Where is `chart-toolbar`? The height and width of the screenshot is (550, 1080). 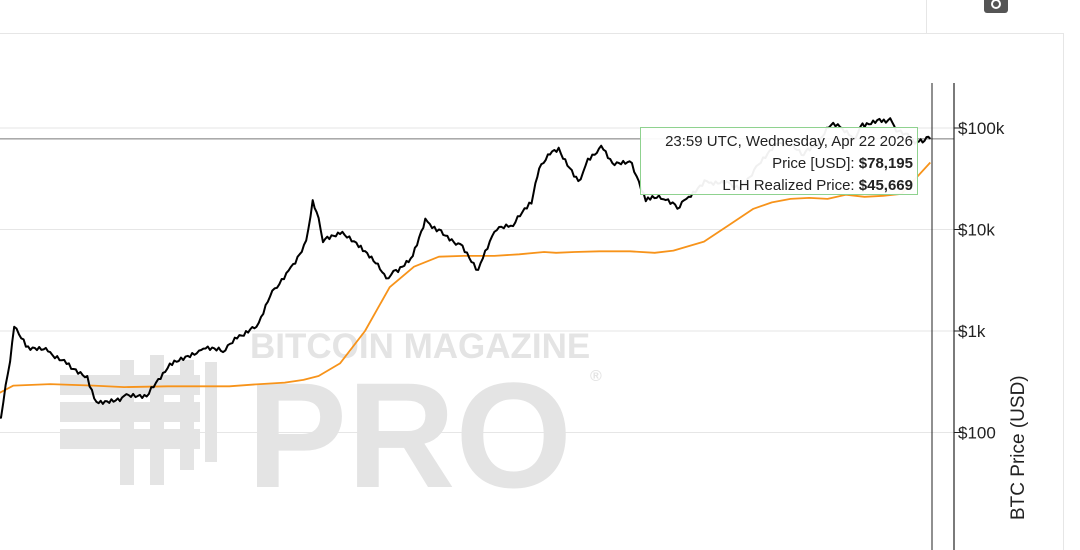
chart-toolbar is located at coordinates (532, 17).